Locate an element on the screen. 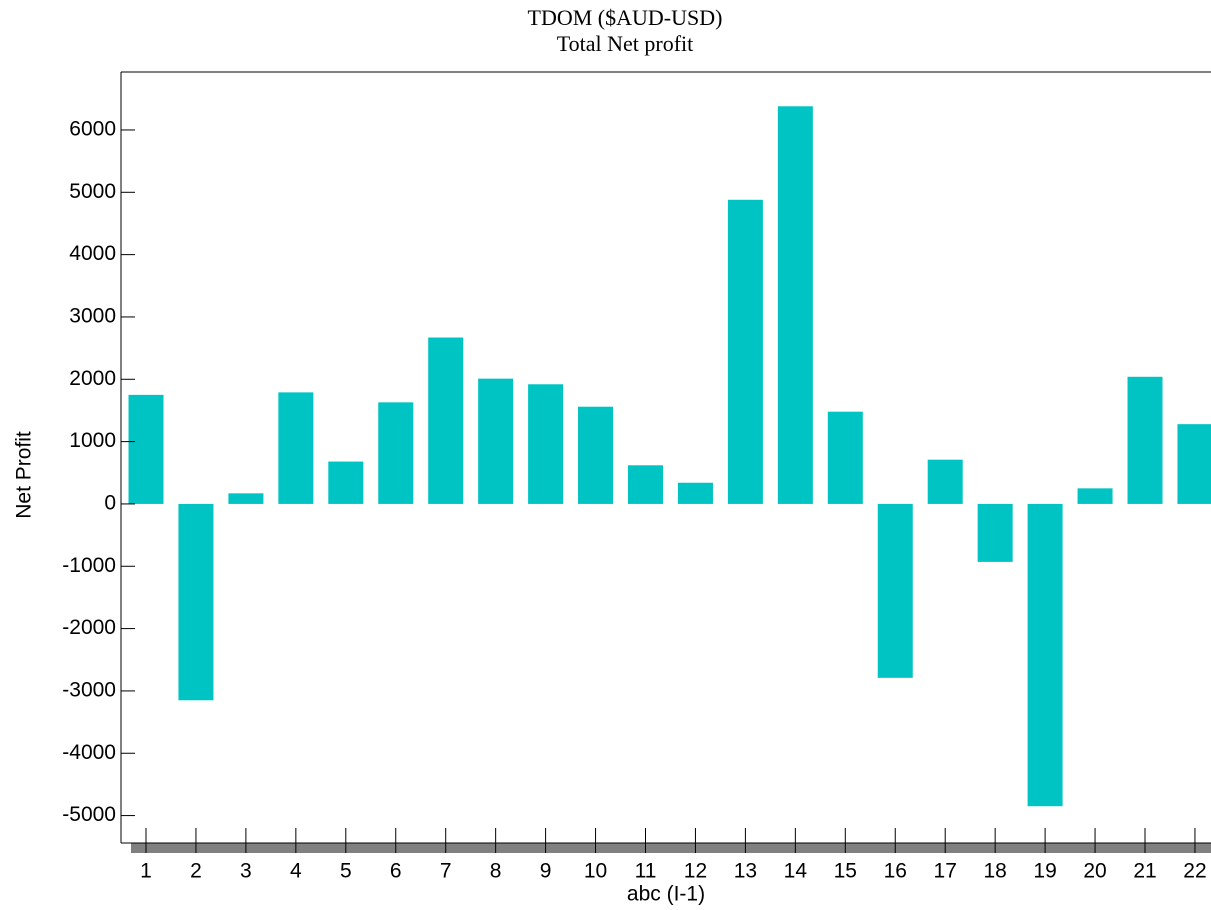 This screenshot has width=1211, height=910. x-tick-label: 18 is located at coordinates (994, 871).